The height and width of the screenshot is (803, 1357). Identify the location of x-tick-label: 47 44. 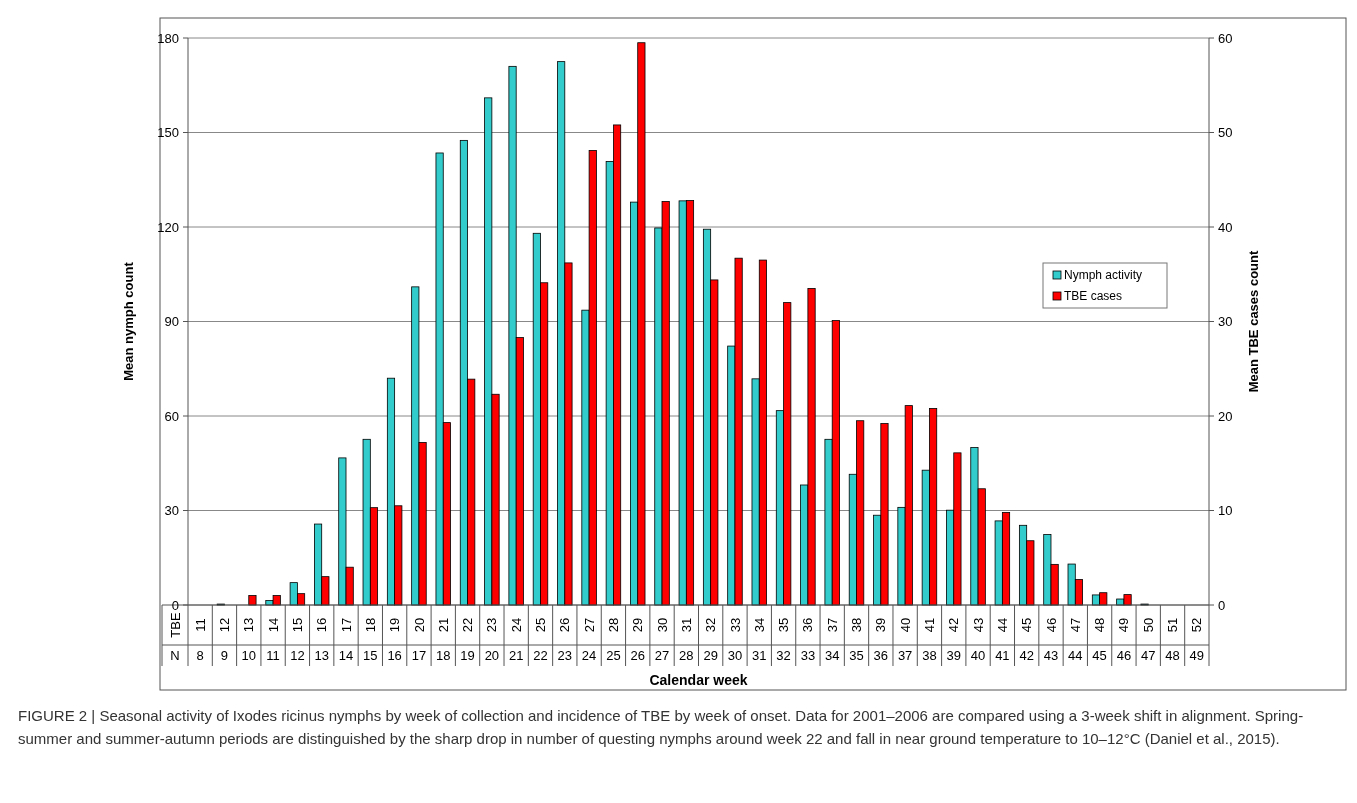
(1075, 640).